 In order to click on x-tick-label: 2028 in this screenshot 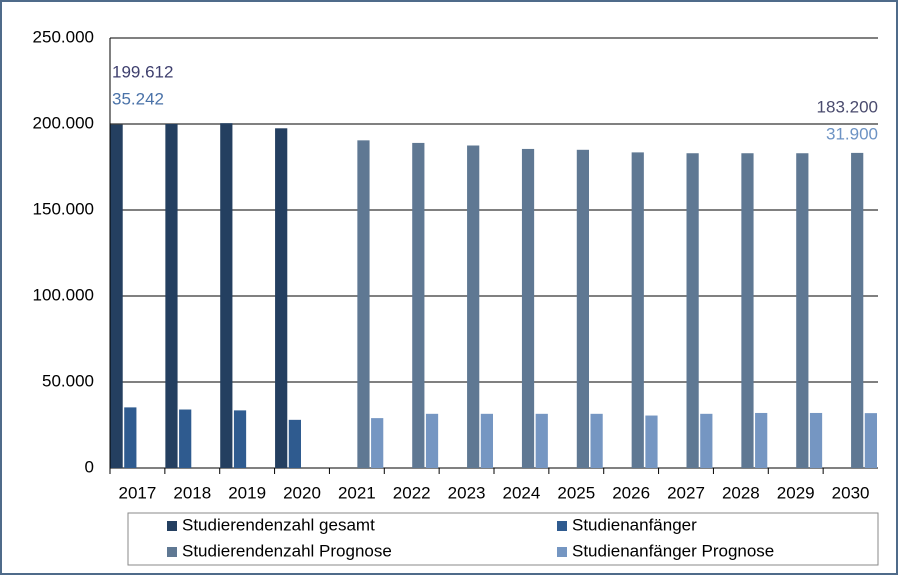, I will do `click(741, 492)`.